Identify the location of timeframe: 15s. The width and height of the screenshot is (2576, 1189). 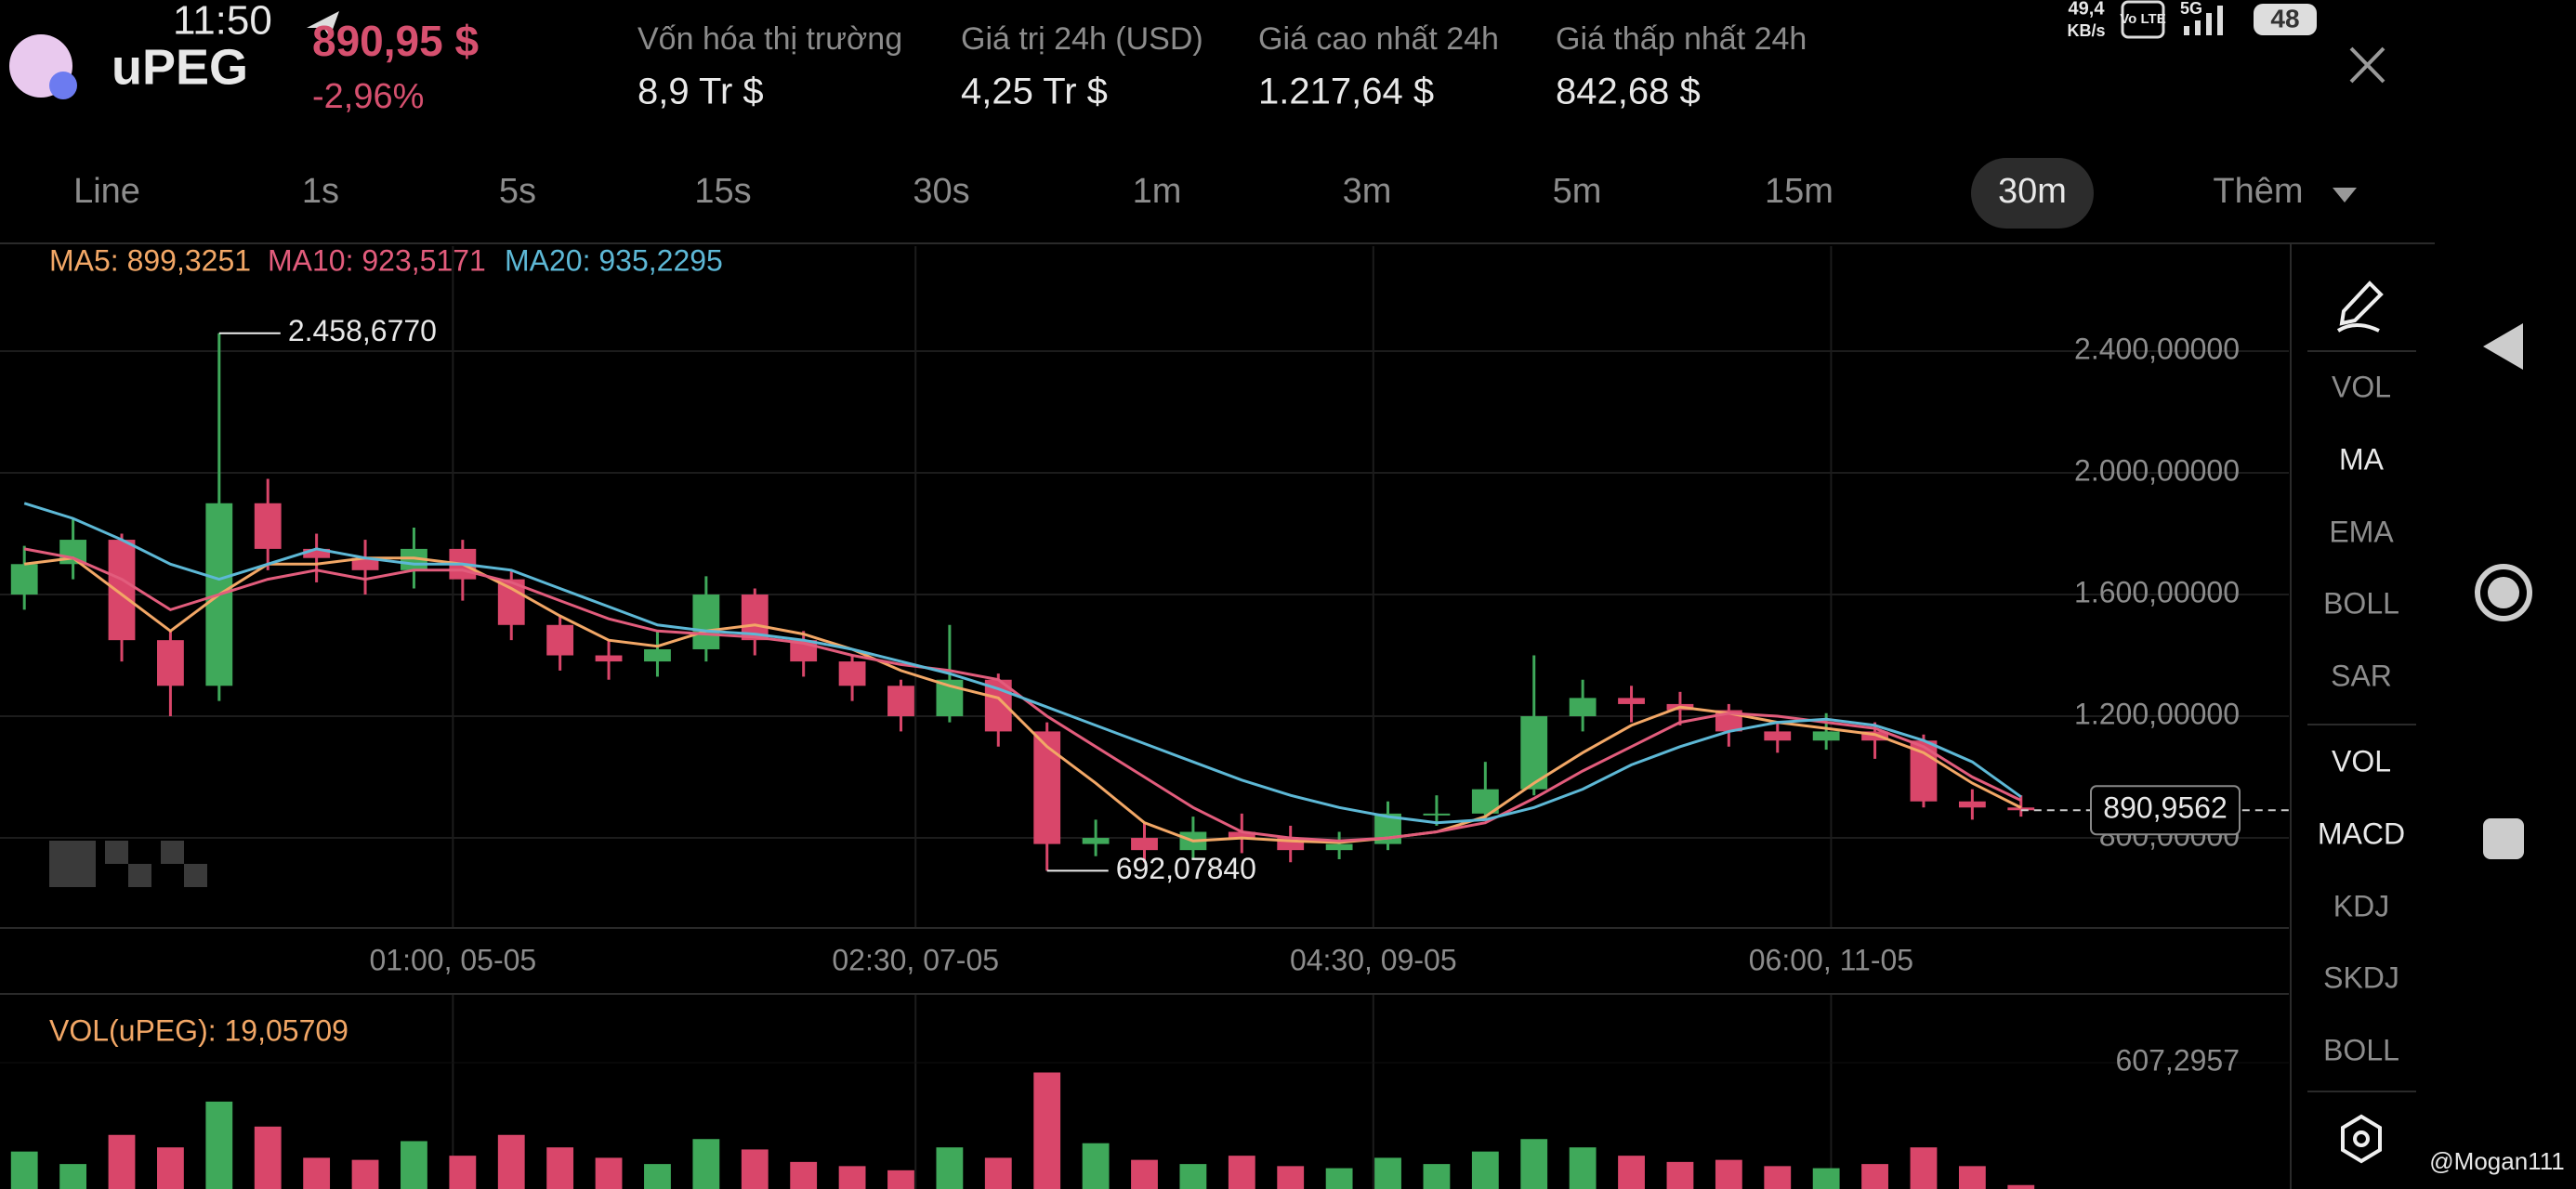
(722, 192).